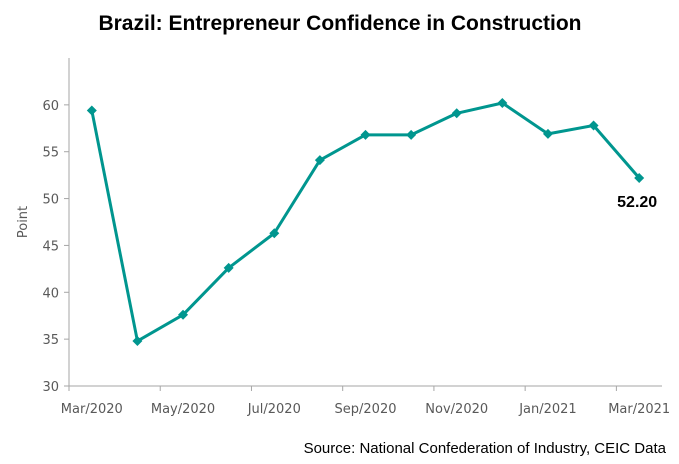 Image resolution: width=679 pixels, height=464 pixels. What do you see at coordinates (50, 106) in the screenshot?
I see `y-tick-label: 60` at bounding box center [50, 106].